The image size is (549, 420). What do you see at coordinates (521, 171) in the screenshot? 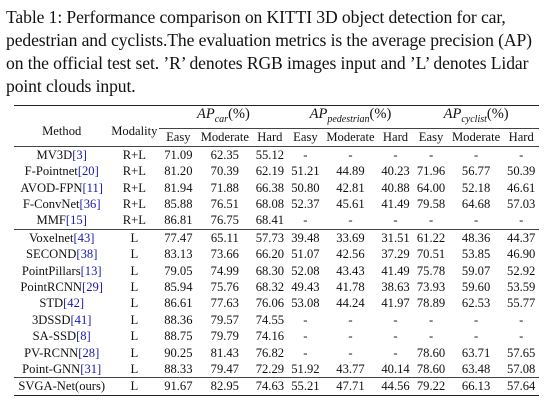
I see `value-cell: 50.39` at bounding box center [521, 171].